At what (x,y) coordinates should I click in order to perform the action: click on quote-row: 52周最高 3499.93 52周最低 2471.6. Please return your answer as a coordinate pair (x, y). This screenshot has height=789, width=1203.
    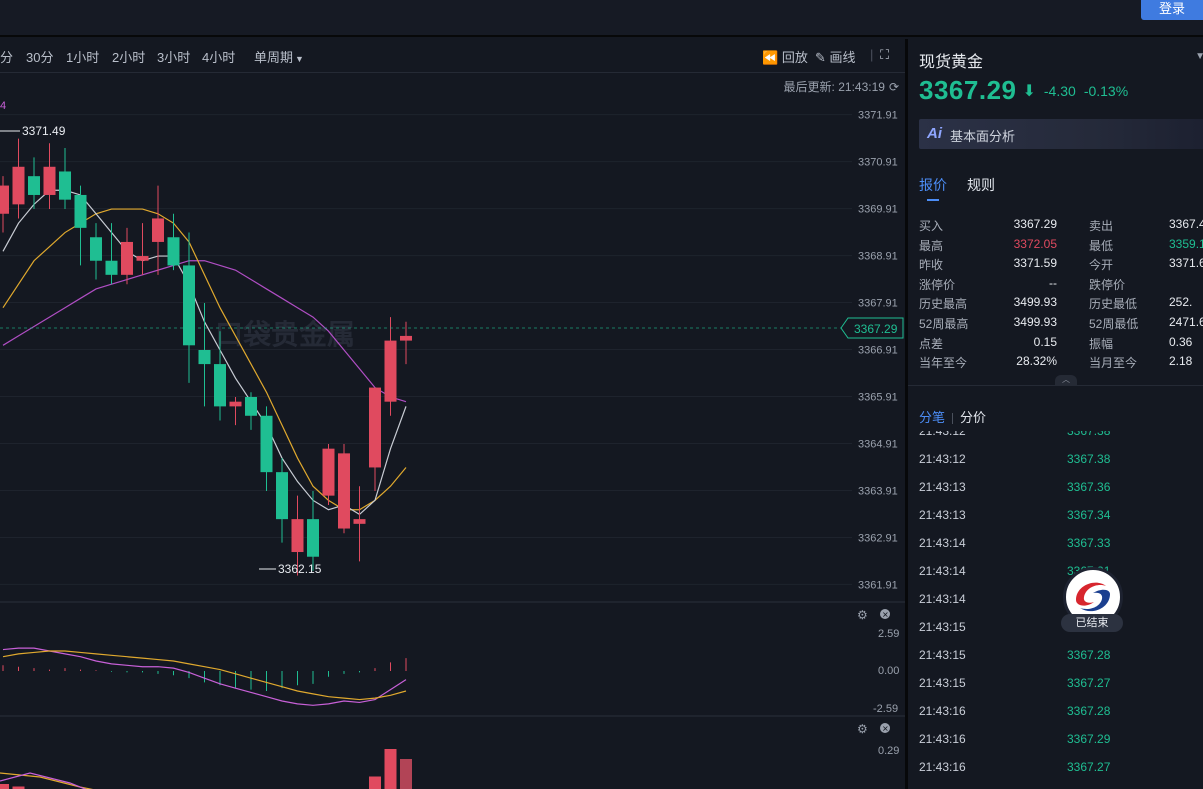
    Looking at the image, I should click on (1061, 323).